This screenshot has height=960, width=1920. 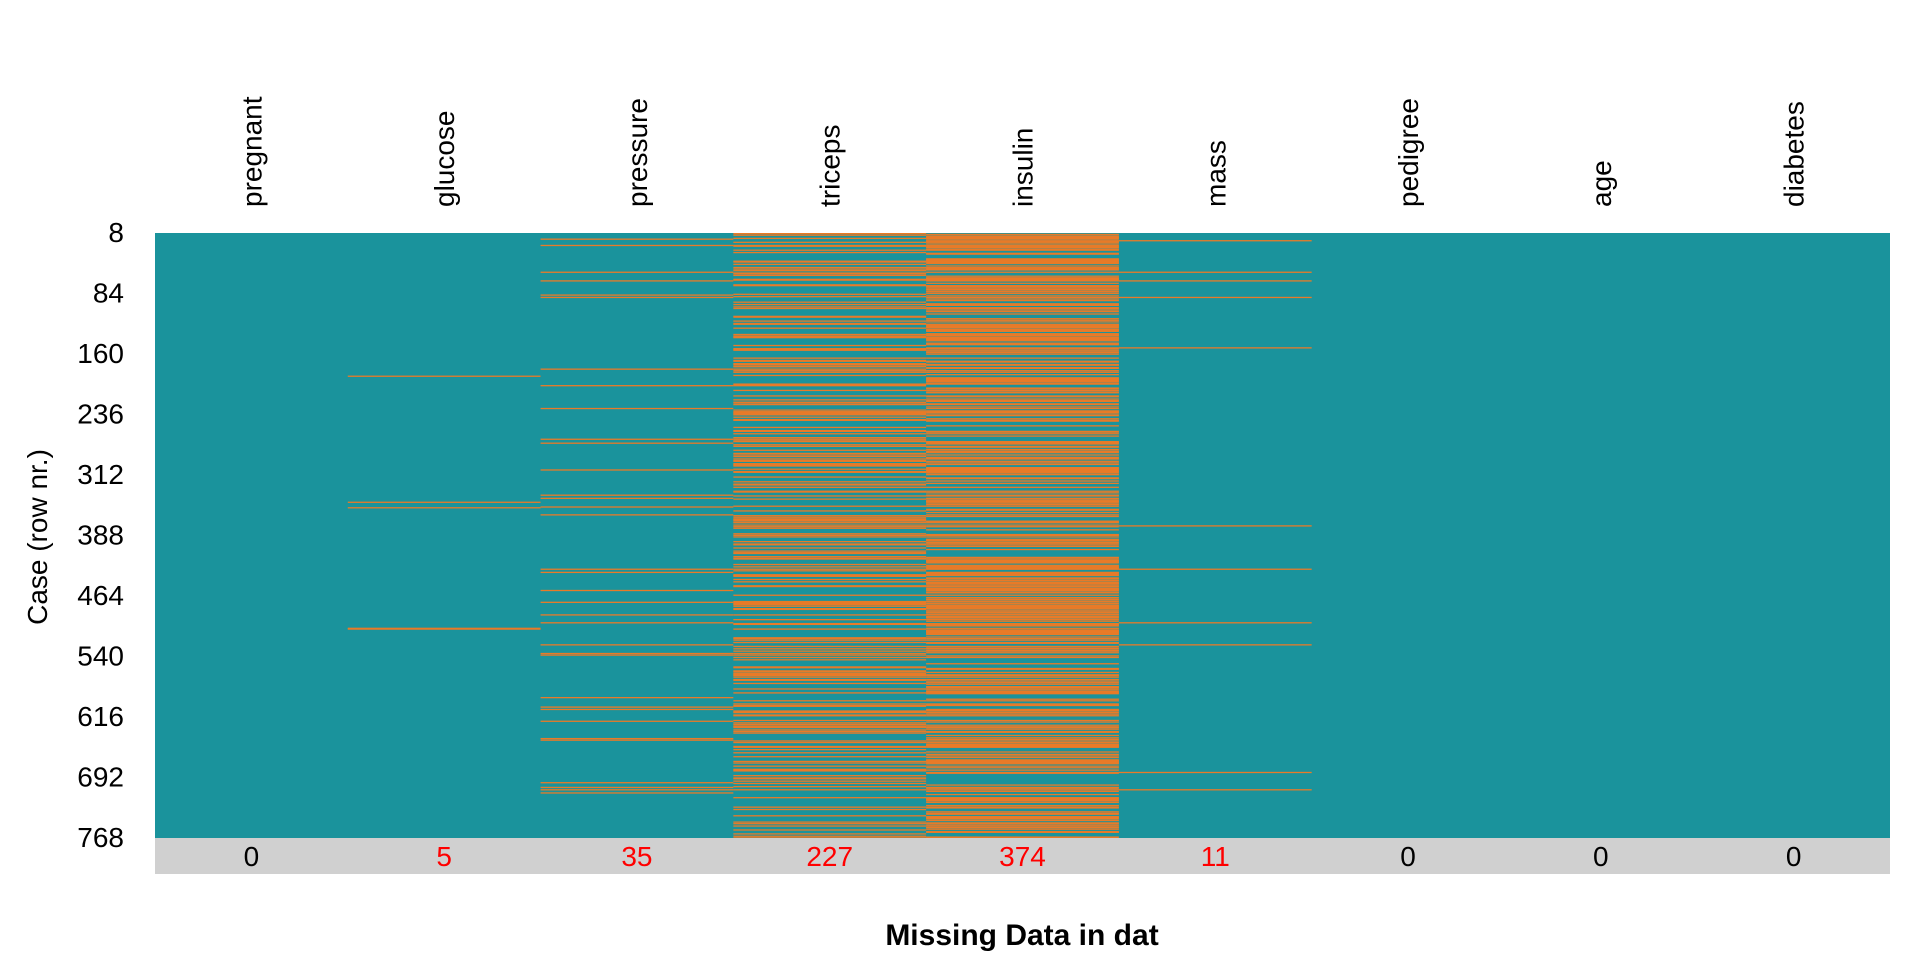 I want to click on missing-count-insulin: 374, so click(x=1022, y=856).